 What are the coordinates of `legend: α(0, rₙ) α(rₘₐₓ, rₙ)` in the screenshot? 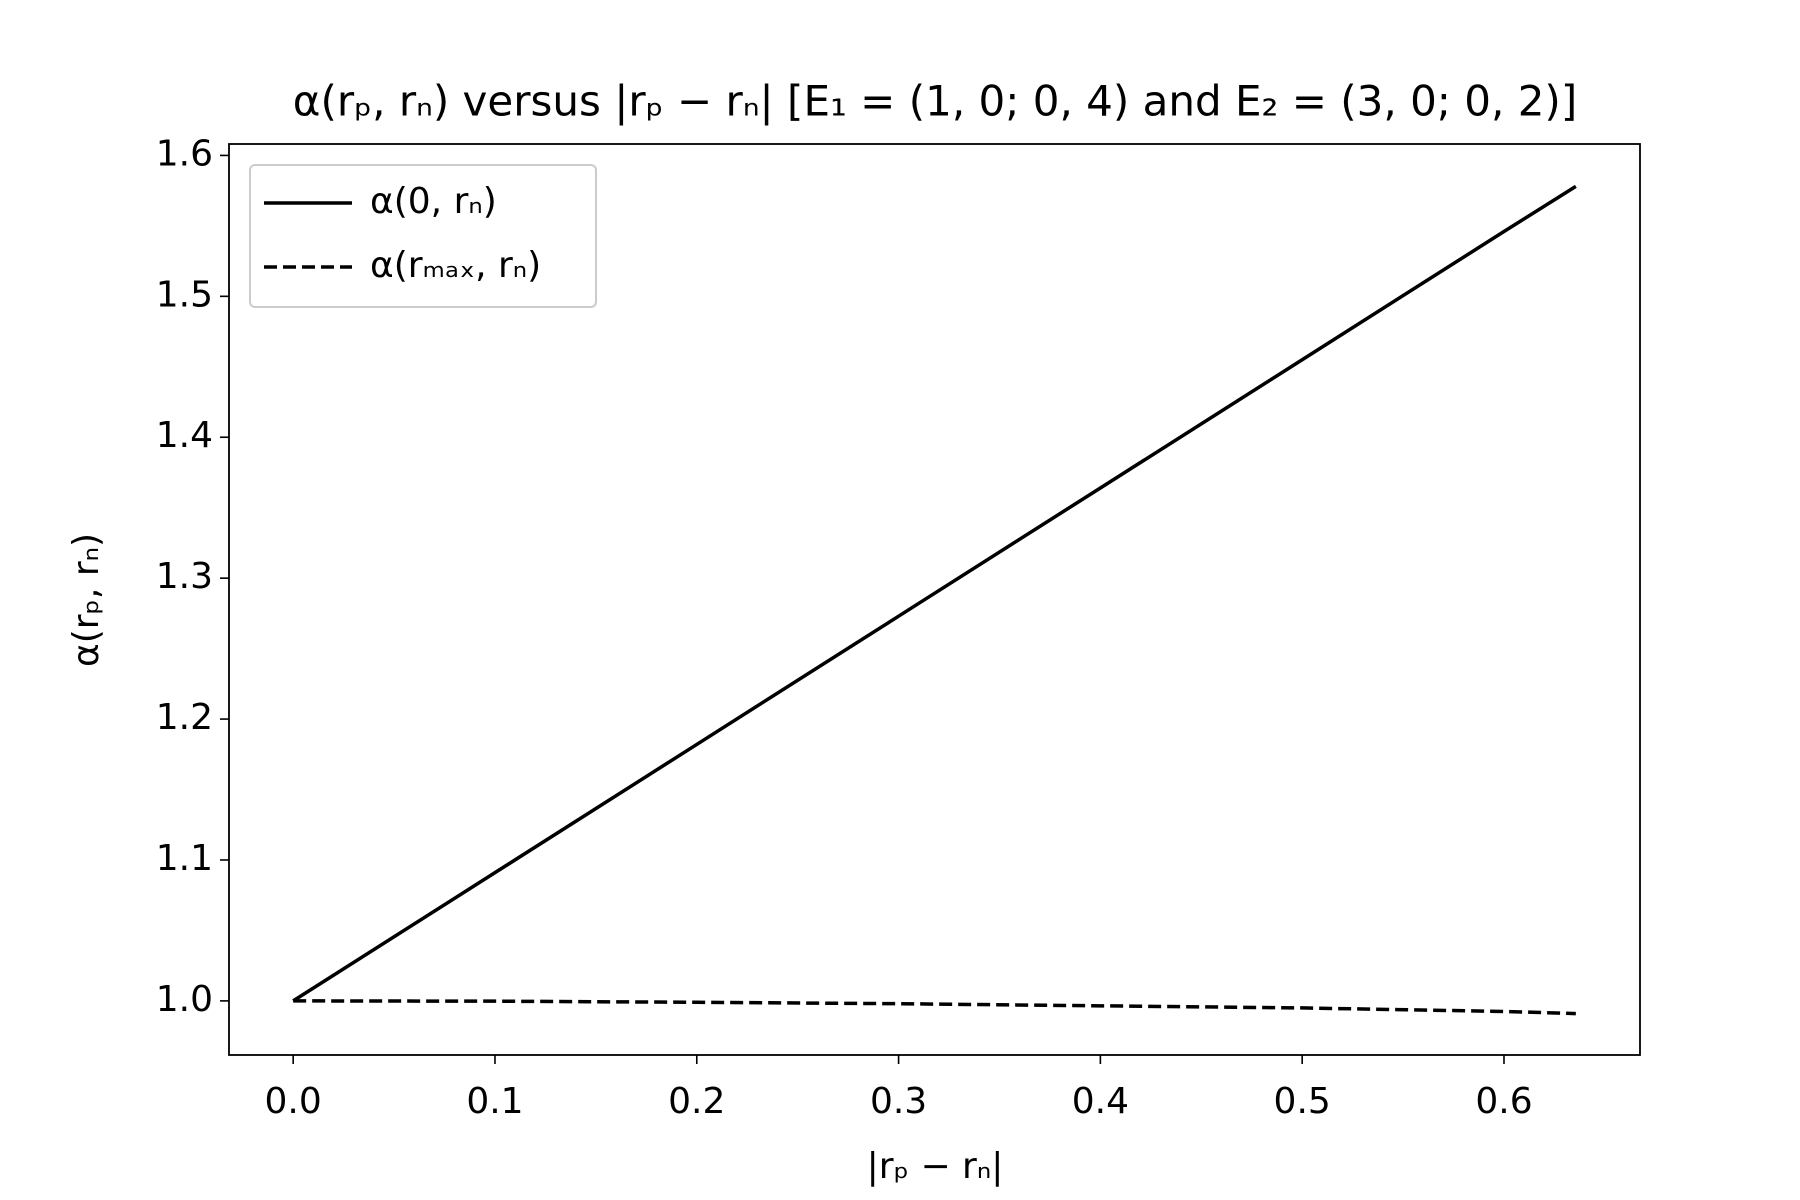 It's located at (423, 236).